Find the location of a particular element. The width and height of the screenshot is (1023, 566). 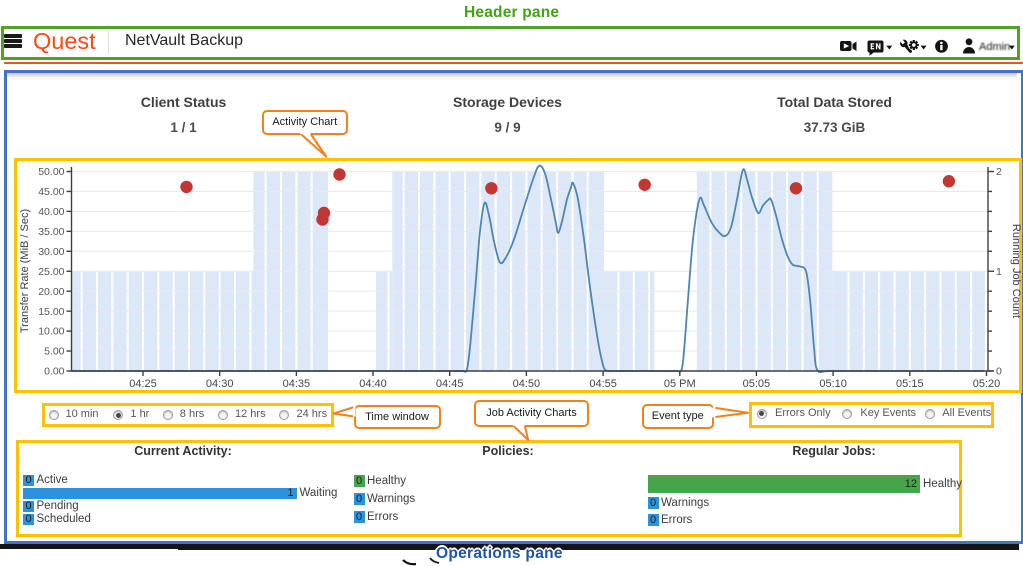

svg-text: 04:40 is located at coordinates (373, 384).